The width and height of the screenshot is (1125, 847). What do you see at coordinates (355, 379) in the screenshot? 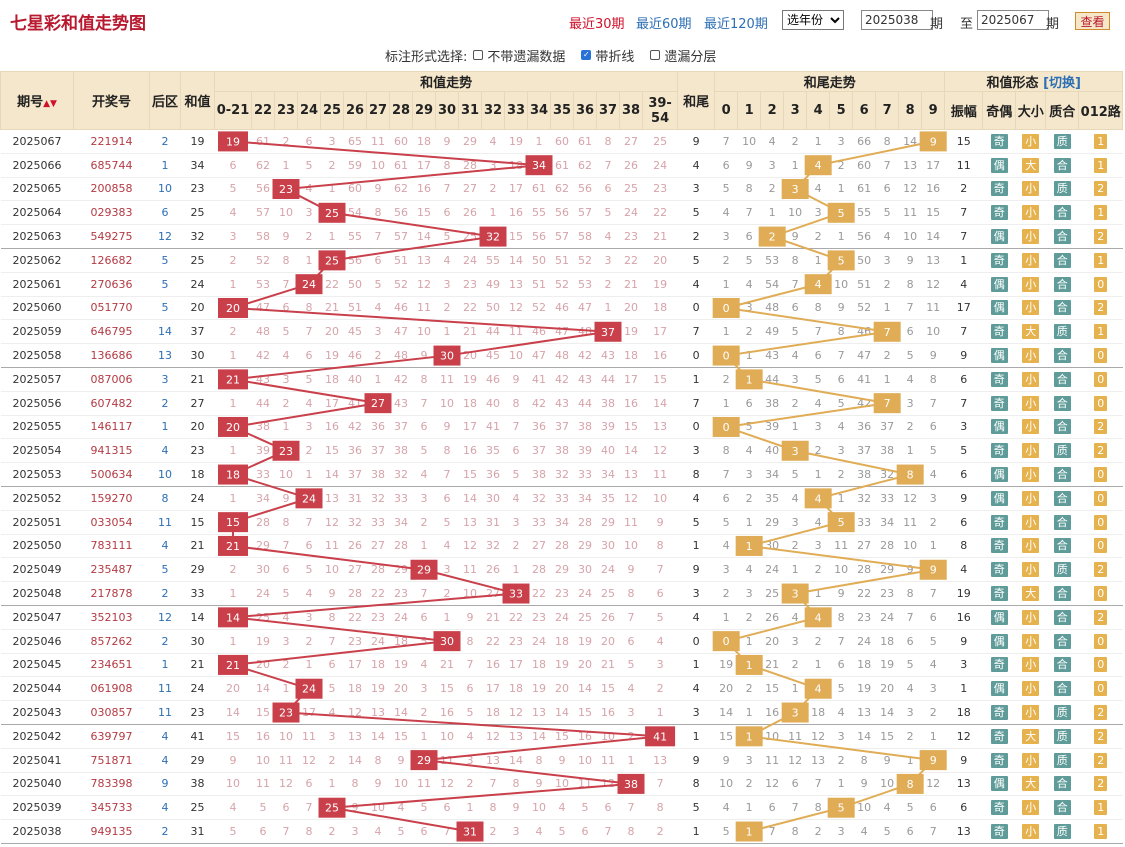
I see `sum-miss-cell: 40` at bounding box center [355, 379].